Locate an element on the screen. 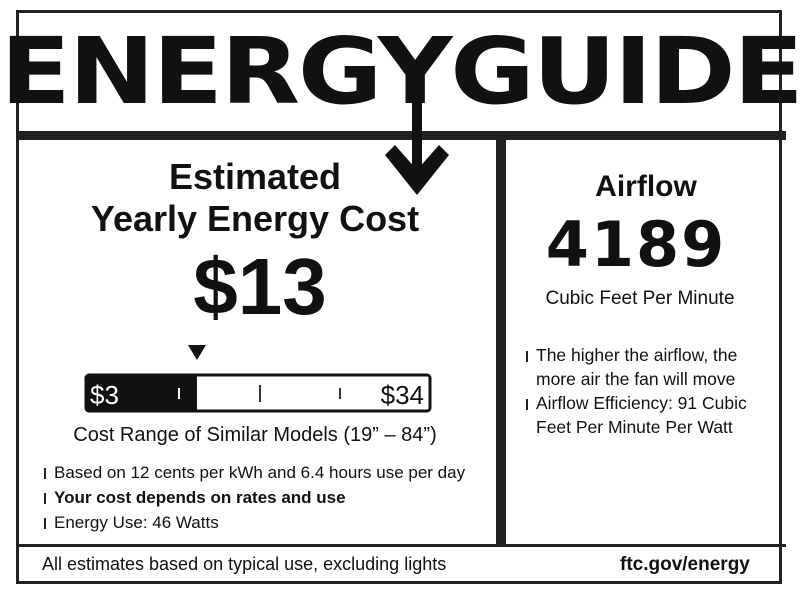  cost-marker-icon is located at coordinates (196, 352).